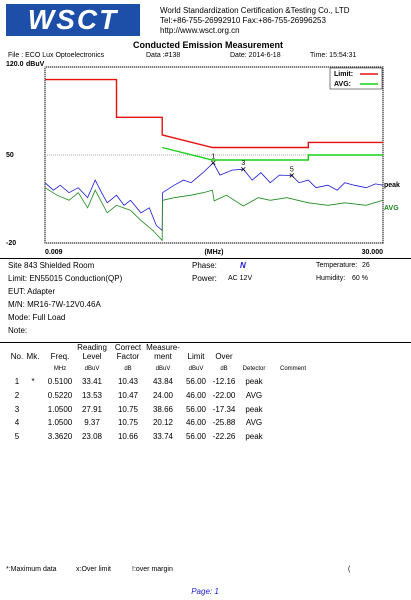  What do you see at coordinates (224, 437) in the screenshot?
I see `table-cell: -22.26` at bounding box center [224, 437].